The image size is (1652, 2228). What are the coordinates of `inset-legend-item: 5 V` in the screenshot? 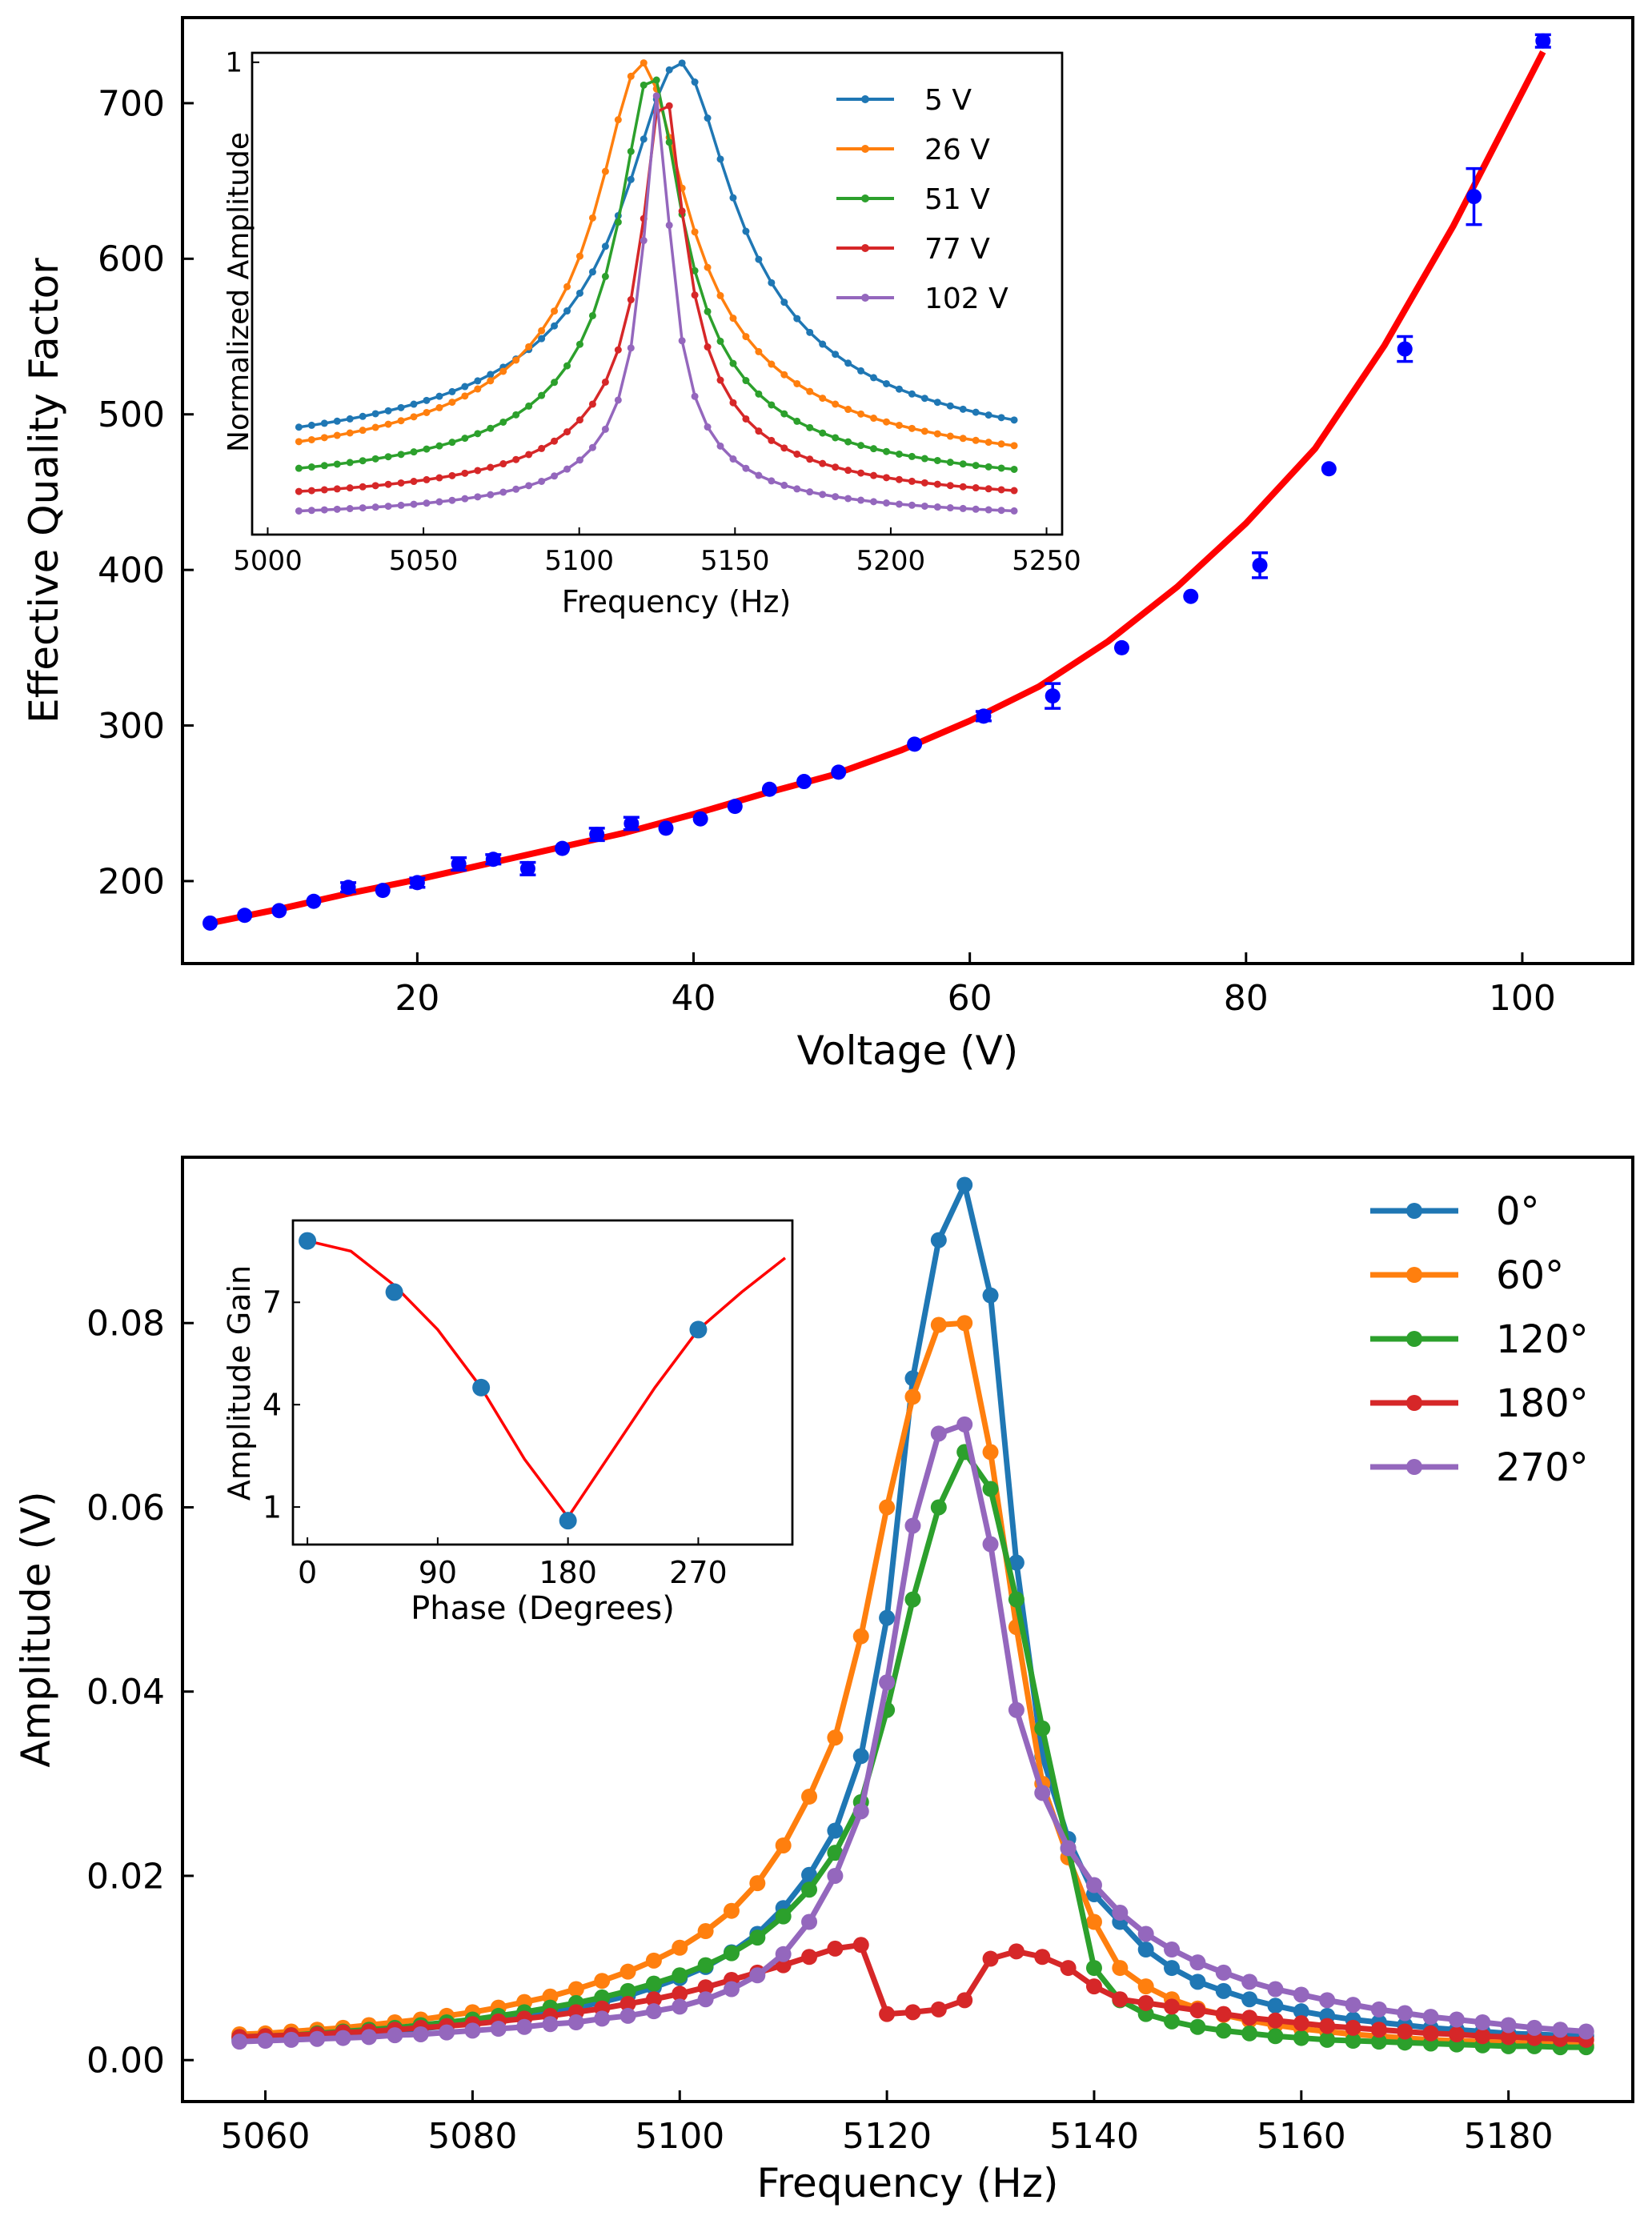 It's located at (904, 101).